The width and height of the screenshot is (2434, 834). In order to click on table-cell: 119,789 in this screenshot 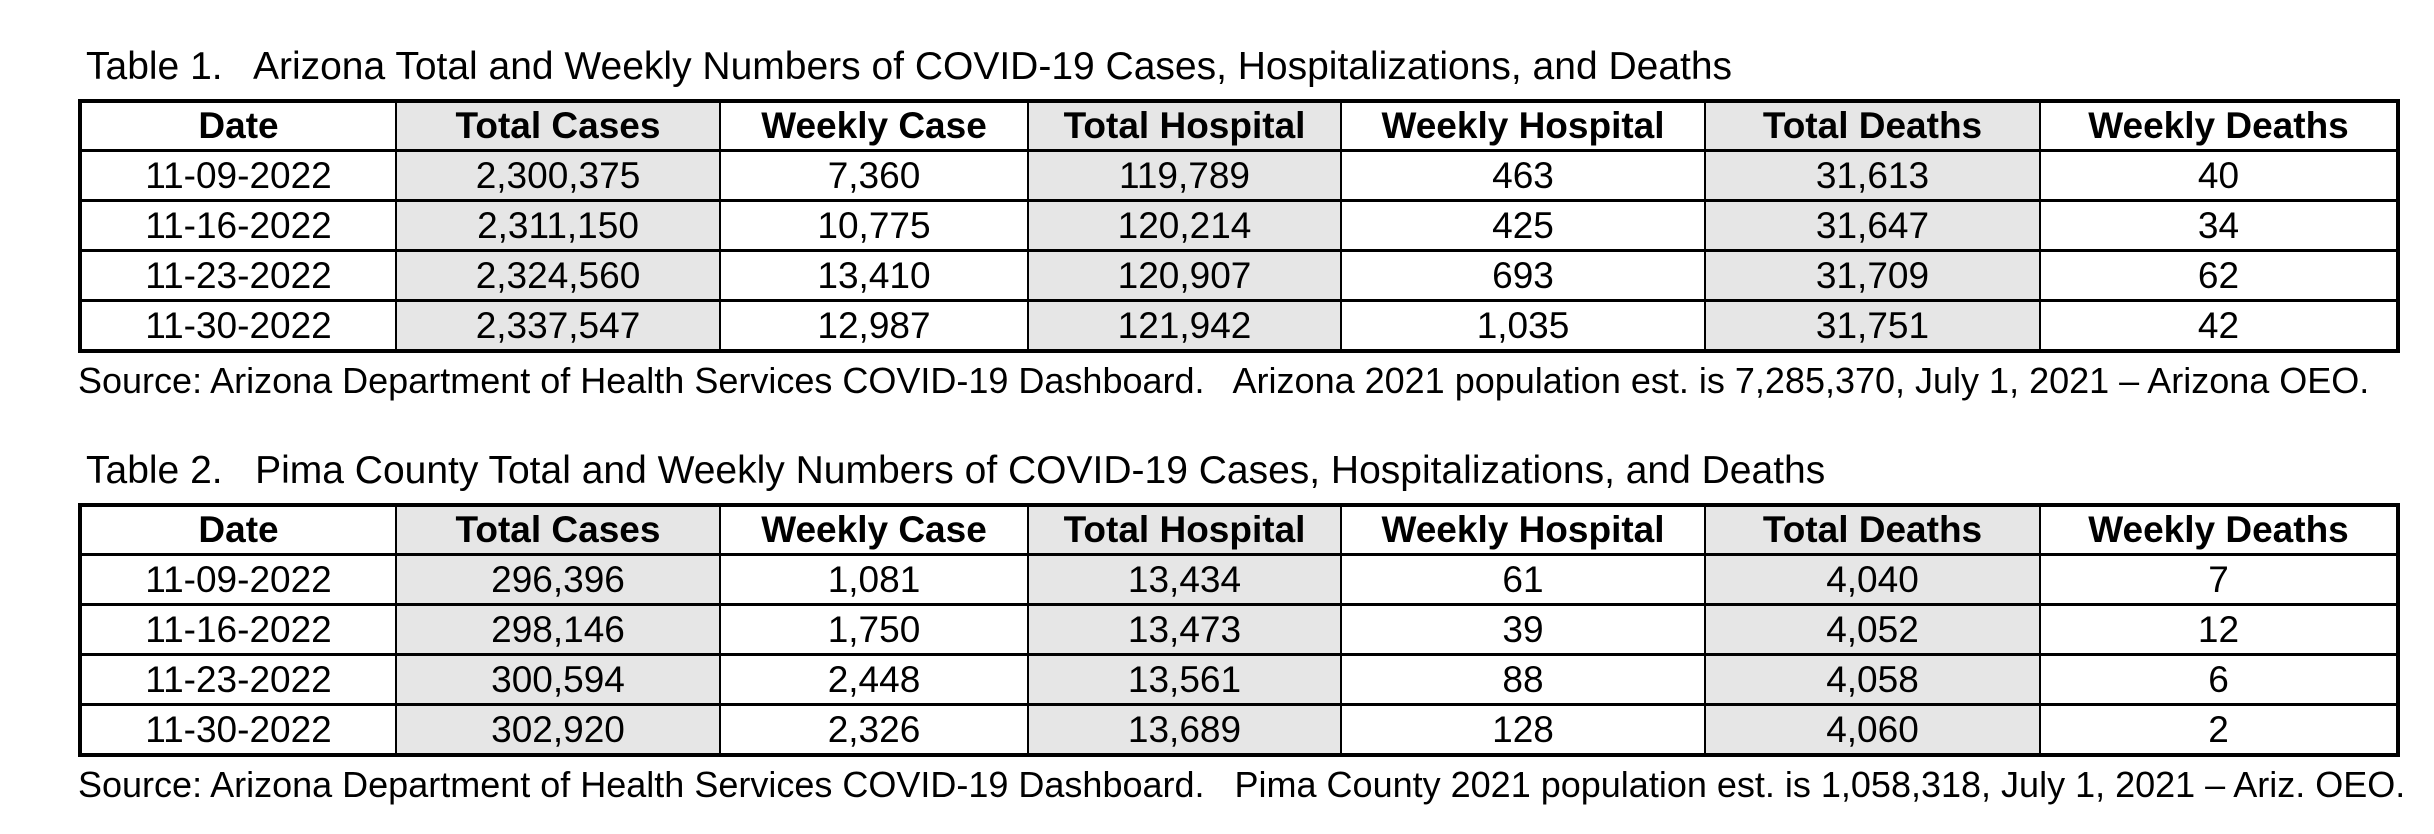, I will do `click(1184, 175)`.